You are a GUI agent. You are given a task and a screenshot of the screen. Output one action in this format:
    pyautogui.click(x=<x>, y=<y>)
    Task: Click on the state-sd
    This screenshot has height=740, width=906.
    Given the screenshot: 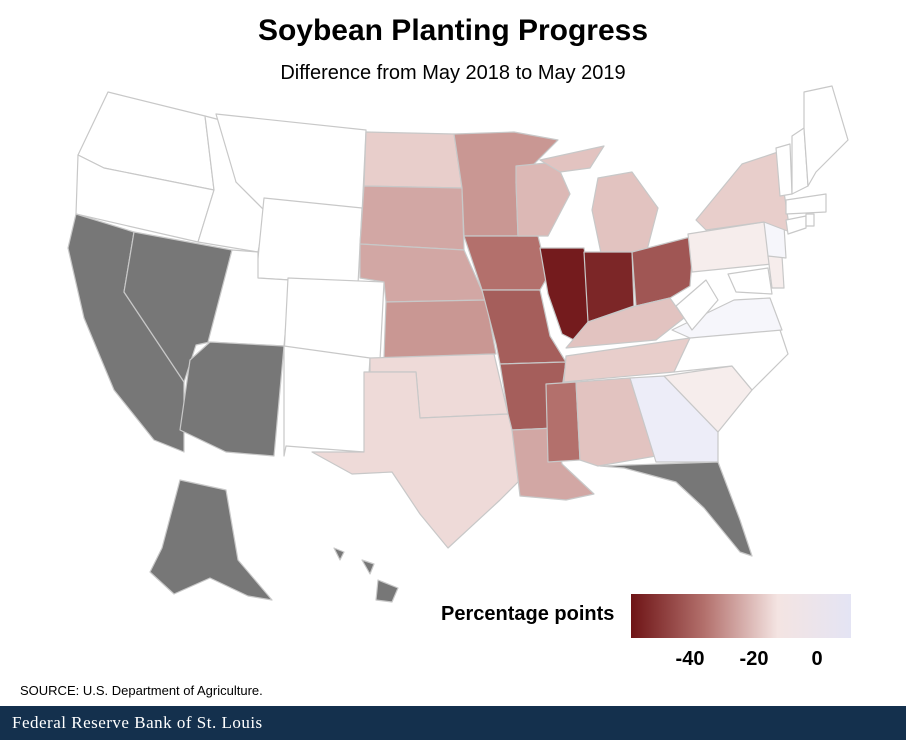 What is the action you would take?
    pyautogui.click(x=412, y=218)
    